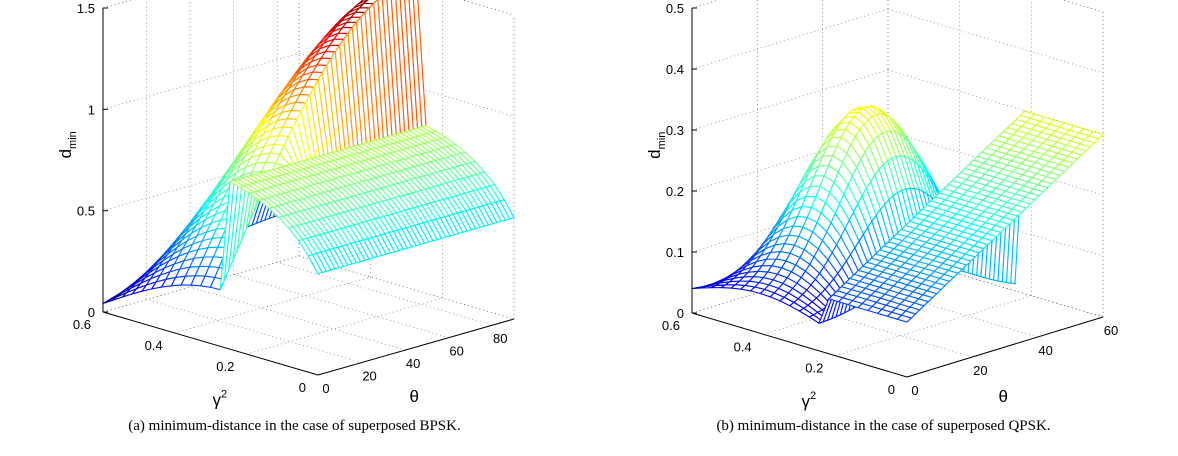  What do you see at coordinates (675, 69) in the screenshot?
I see `z-tick-label: 0.4` at bounding box center [675, 69].